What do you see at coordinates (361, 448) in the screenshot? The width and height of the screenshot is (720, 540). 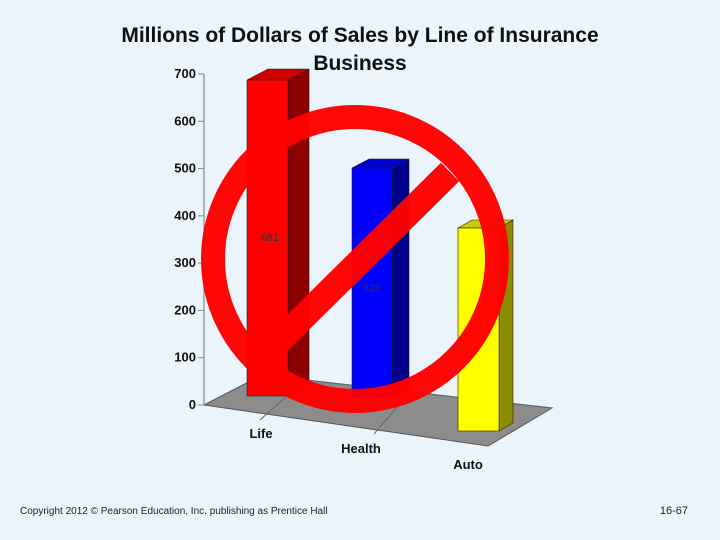 I see `x-category-label: Health` at bounding box center [361, 448].